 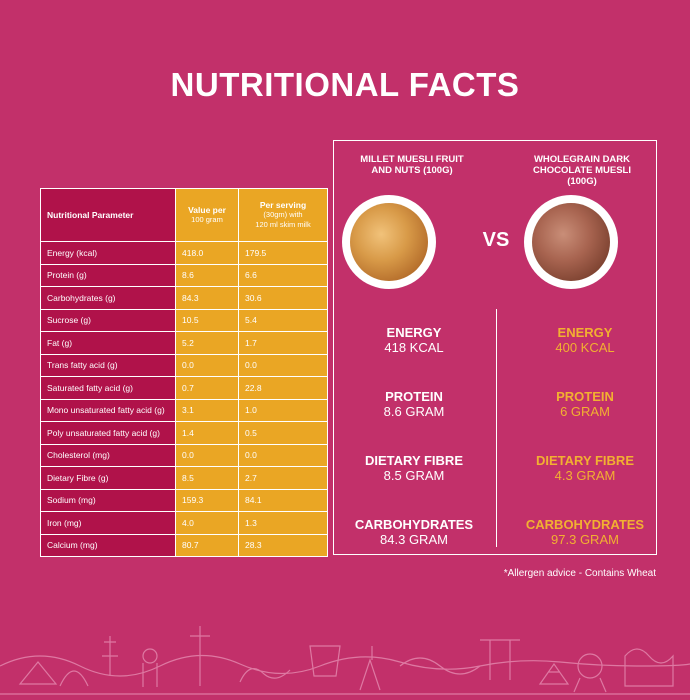 I want to click on table-row: Fat (g) 5.2 1.7, so click(x=184, y=343).